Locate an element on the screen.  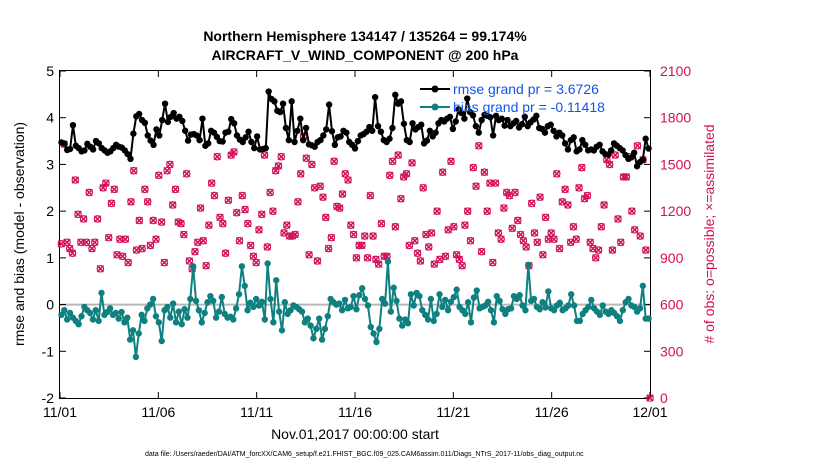
y-tick-label-right: 900 is located at coordinates (672, 258).